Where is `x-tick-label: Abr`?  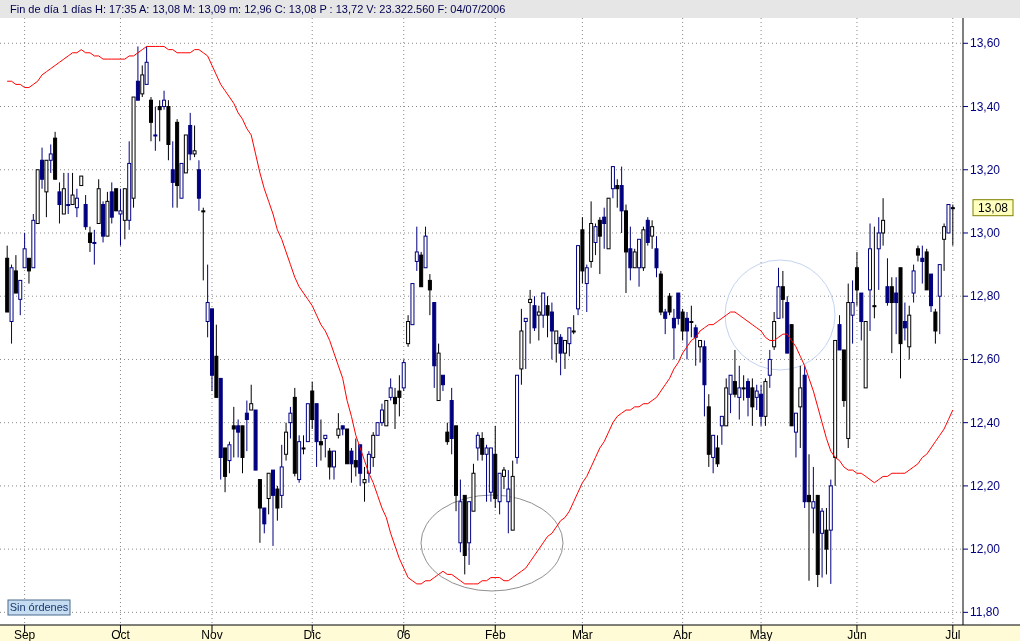
x-tick-label: Abr is located at coordinates (682, 634).